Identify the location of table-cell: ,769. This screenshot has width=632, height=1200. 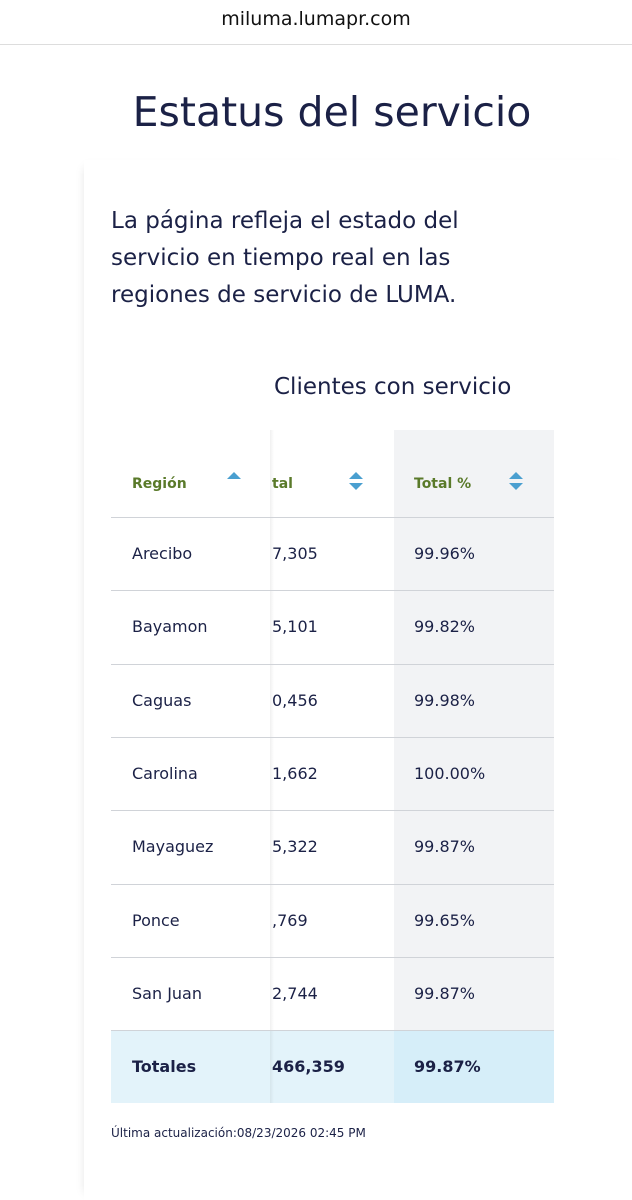
(290, 920).